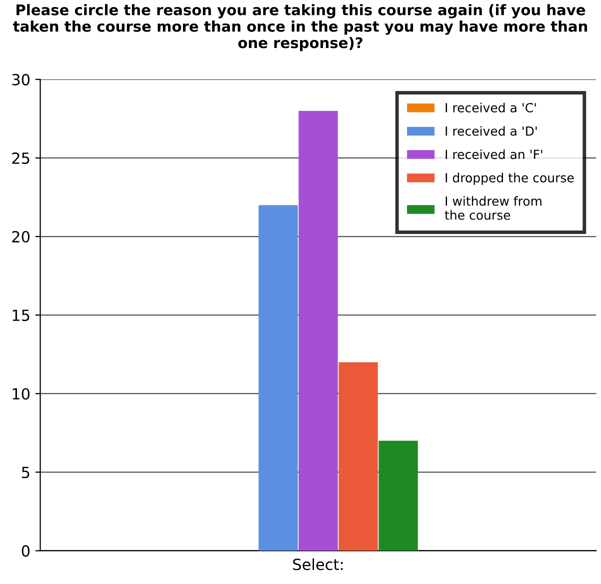 This screenshot has height=584, width=601. Describe the element at coordinates (491, 107) in the screenshot. I see `legend-label: I received a 'C'` at that location.